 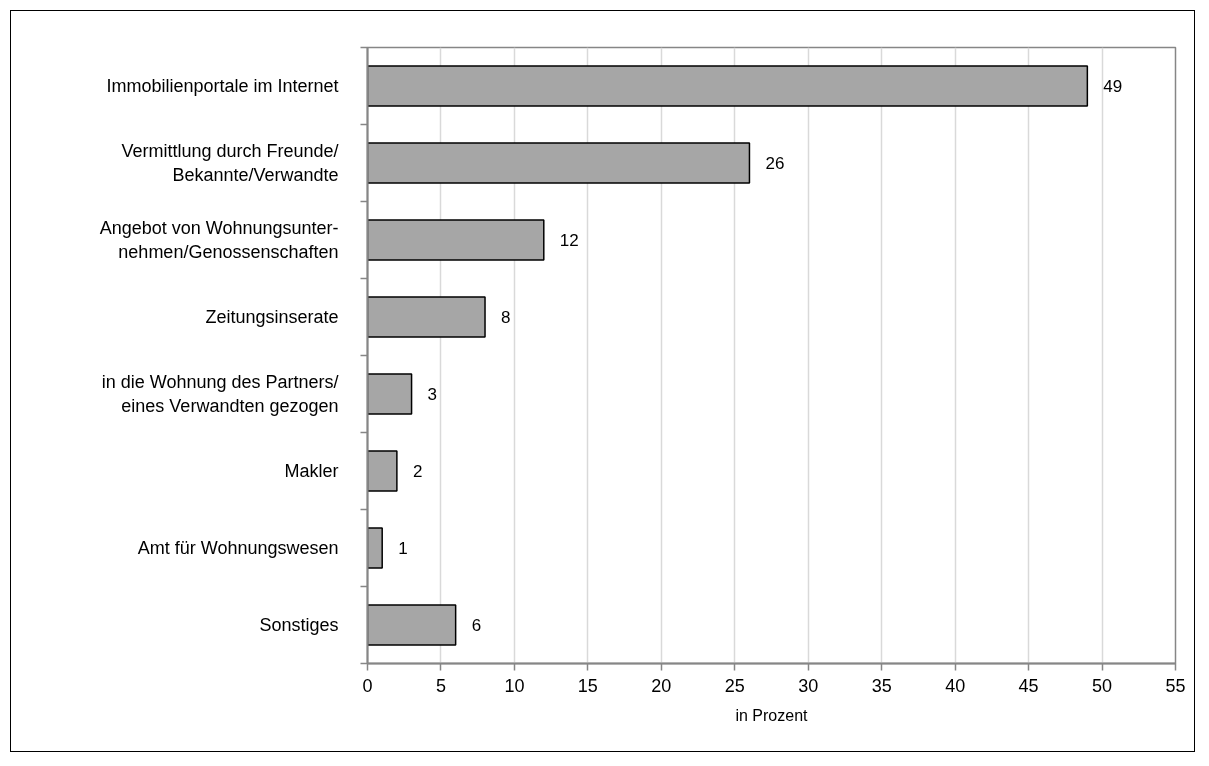 What do you see at coordinates (311, 471) in the screenshot?
I see `y-tick-label: Makler` at bounding box center [311, 471].